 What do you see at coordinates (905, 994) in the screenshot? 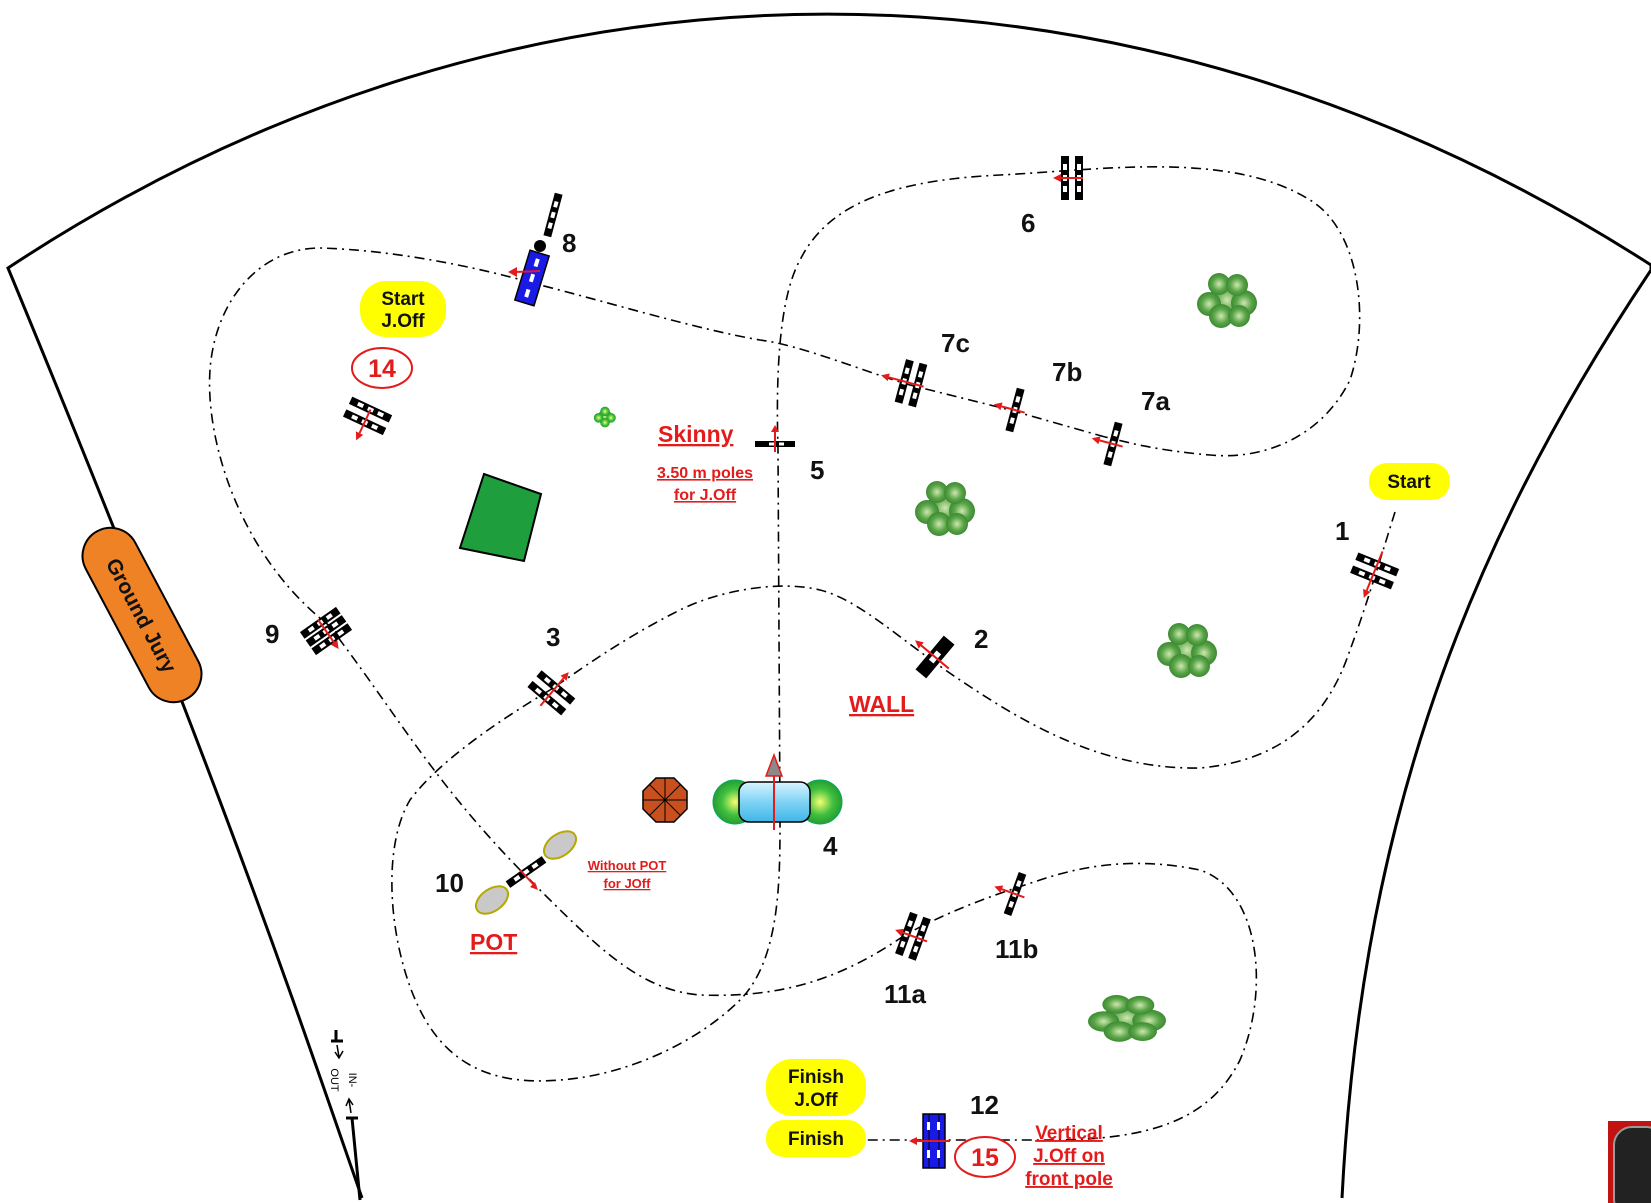
I see `fence-11a-number: 11a` at bounding box center [905, 994].